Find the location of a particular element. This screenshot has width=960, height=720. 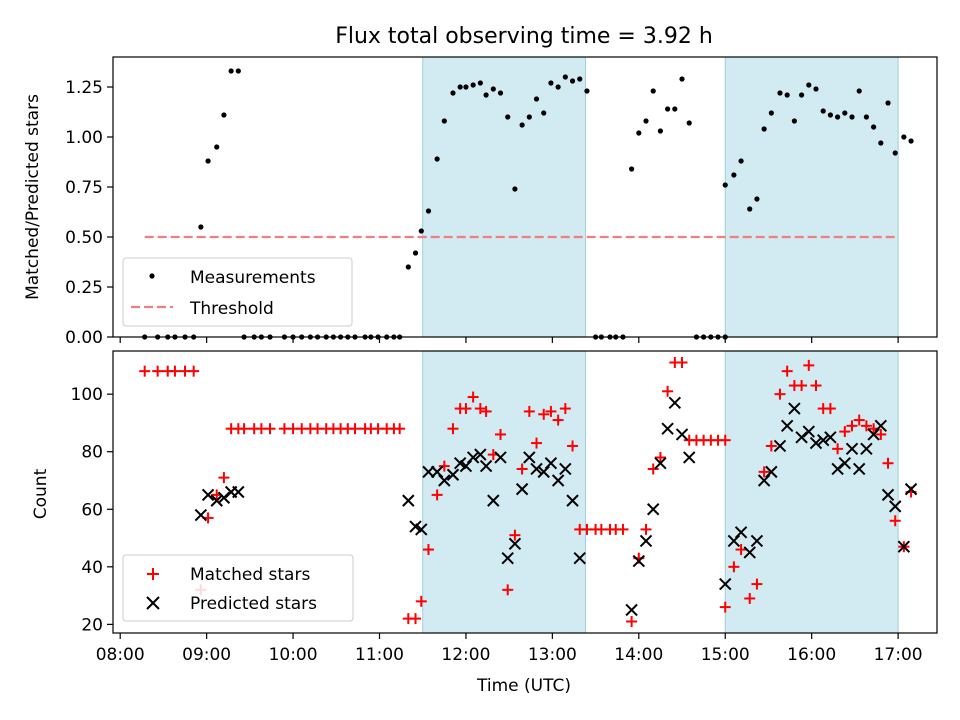

x-tick-label: 16:00 is located at coordinates (811, 655).